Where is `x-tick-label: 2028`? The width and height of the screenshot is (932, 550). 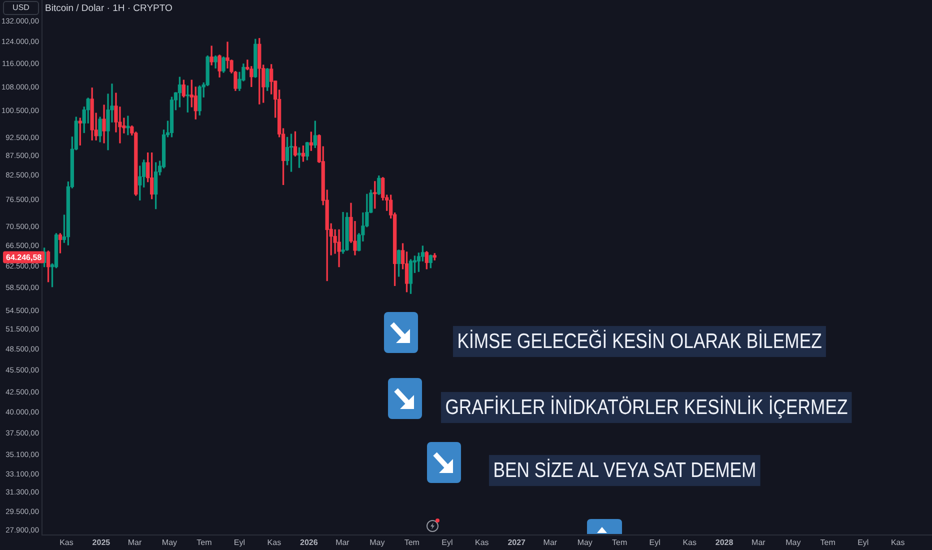
x-tick-label: 2028 is located at coordinates (724, 543).